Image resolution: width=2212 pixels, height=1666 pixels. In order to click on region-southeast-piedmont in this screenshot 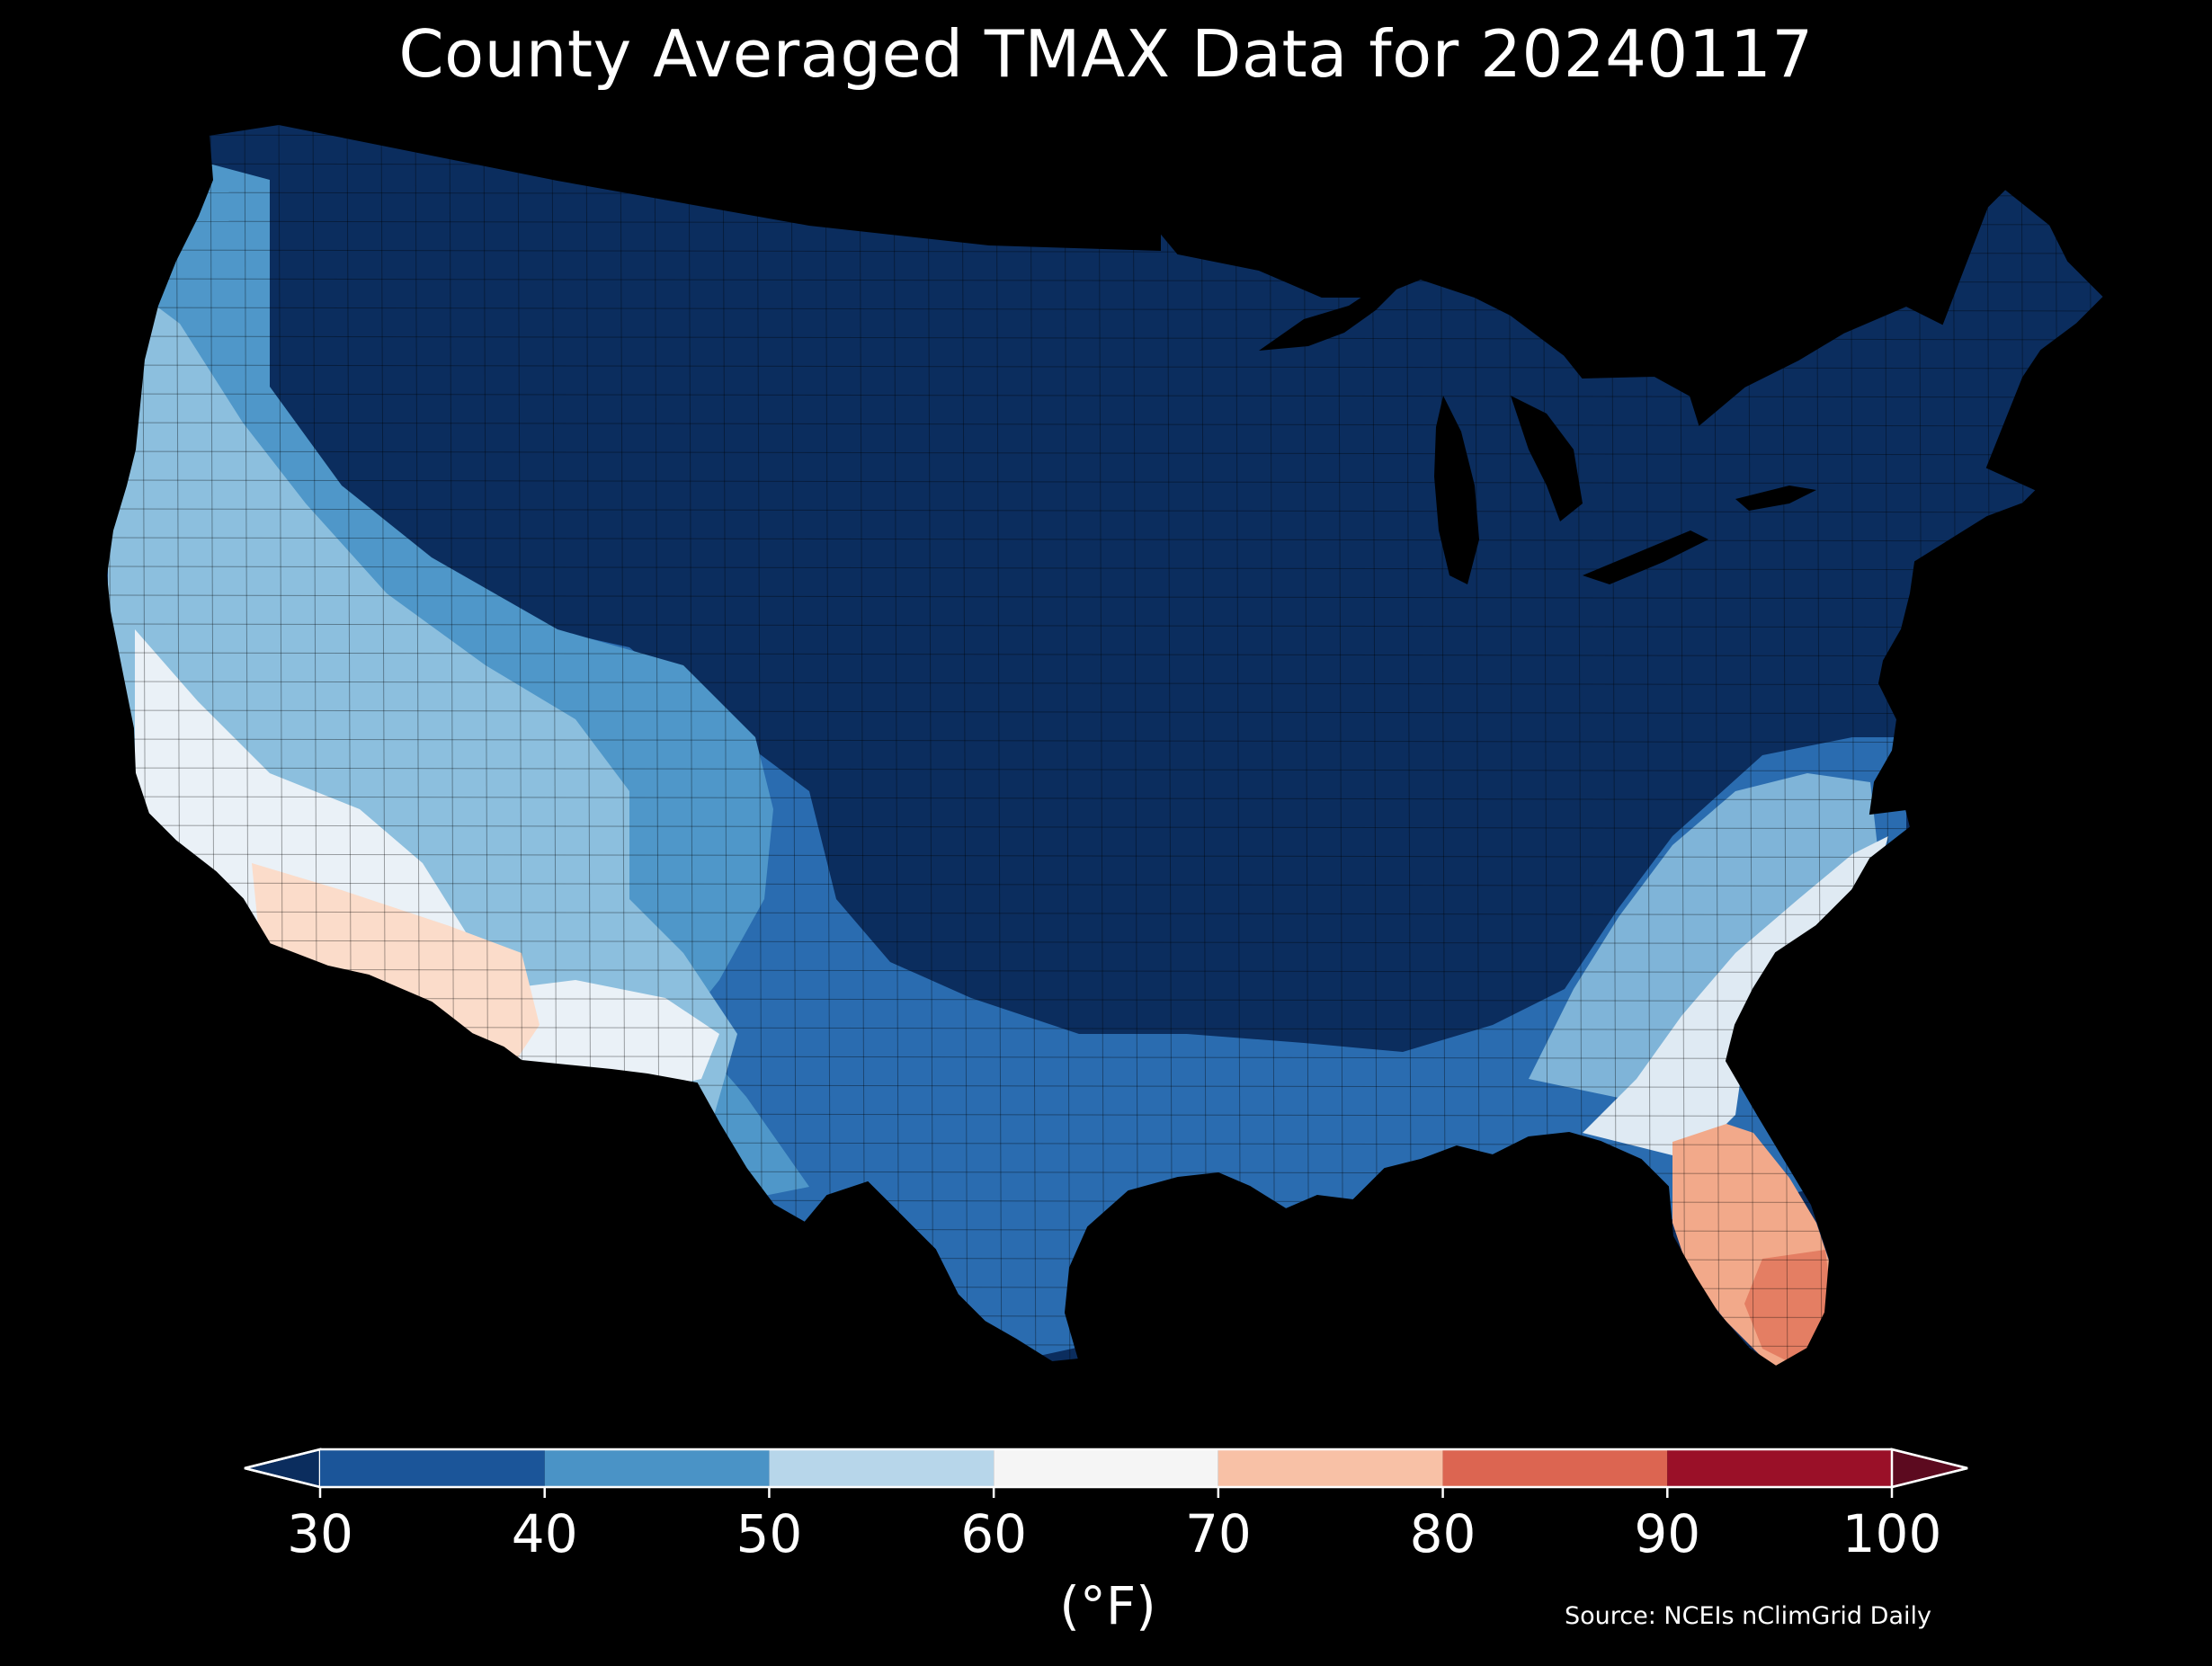, I will do `click(1704, 944)`.